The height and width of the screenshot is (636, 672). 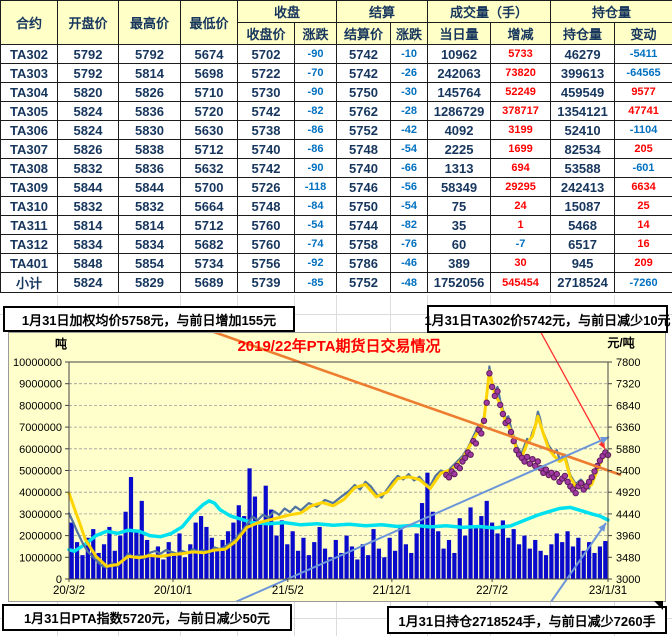 I want to click on value-cell: 145764, so click(x=459, y=92).